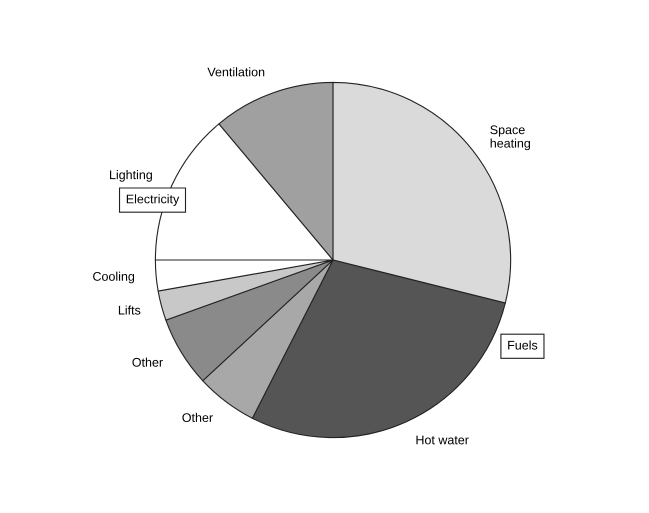  I want to click on slice-label: Ventilation, so click(235, 71).